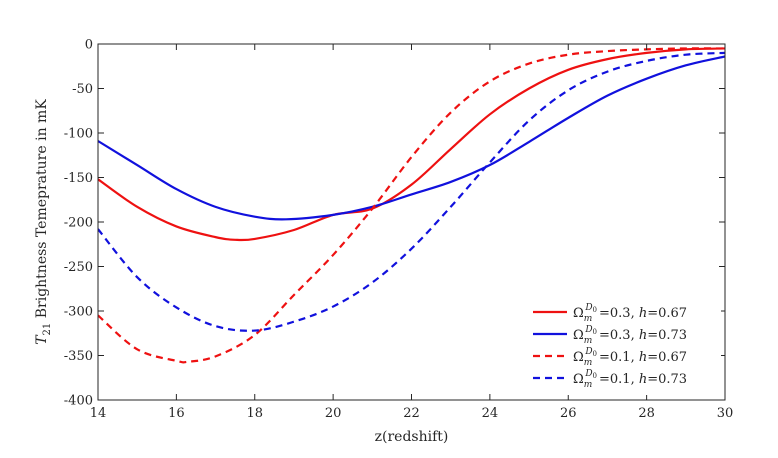 The width and height of the screenshot is (778, 458). I want to click on legend-label-3: ΩmD0 =0.1, h=0.67, so click(630, 357).